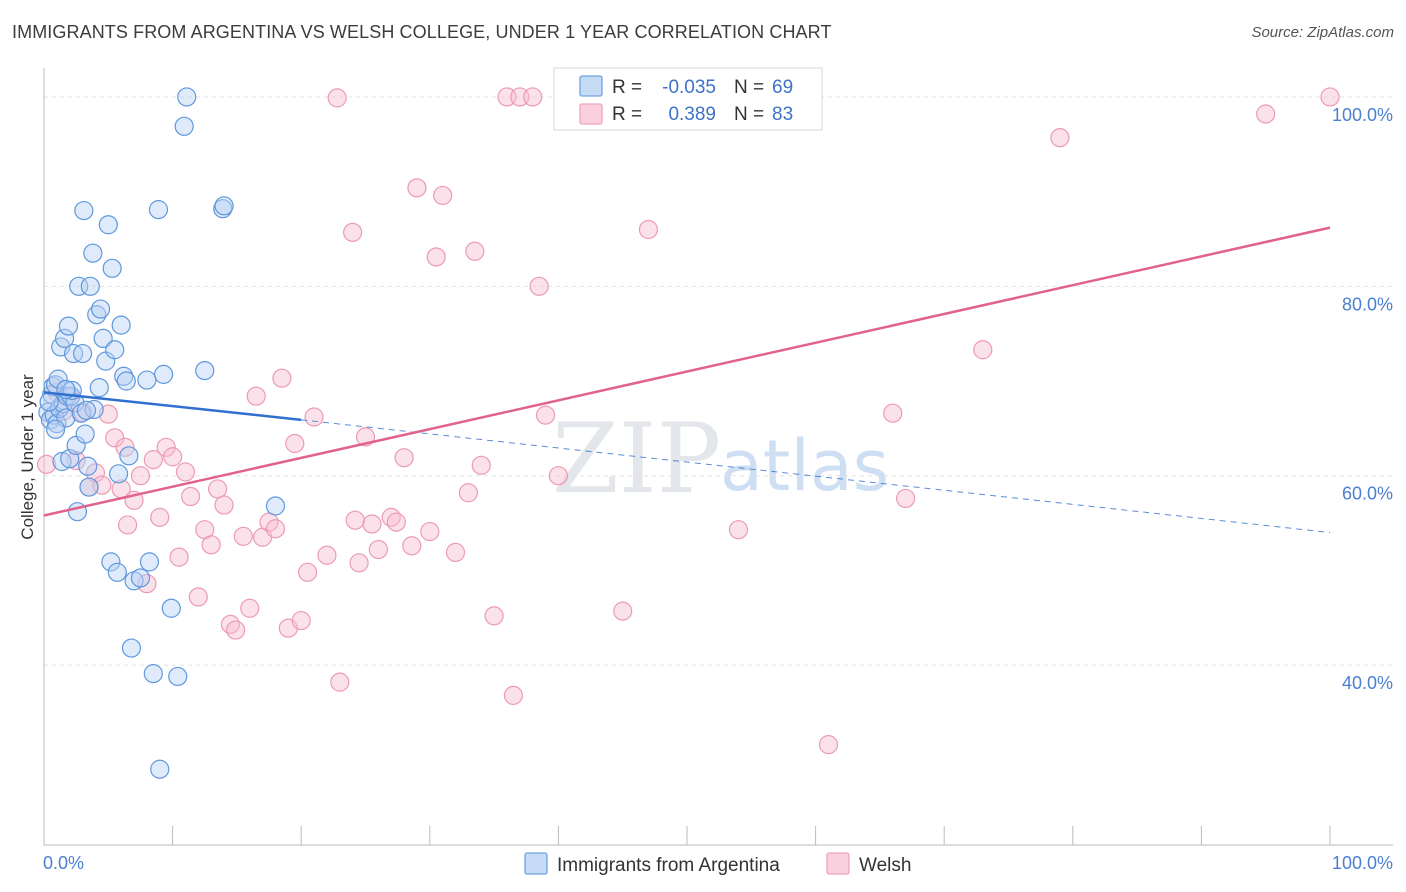  Describe the element at coordinates (63, 863) in the screenshot. I see `x-tick-label-min: 0.0%` at that location.